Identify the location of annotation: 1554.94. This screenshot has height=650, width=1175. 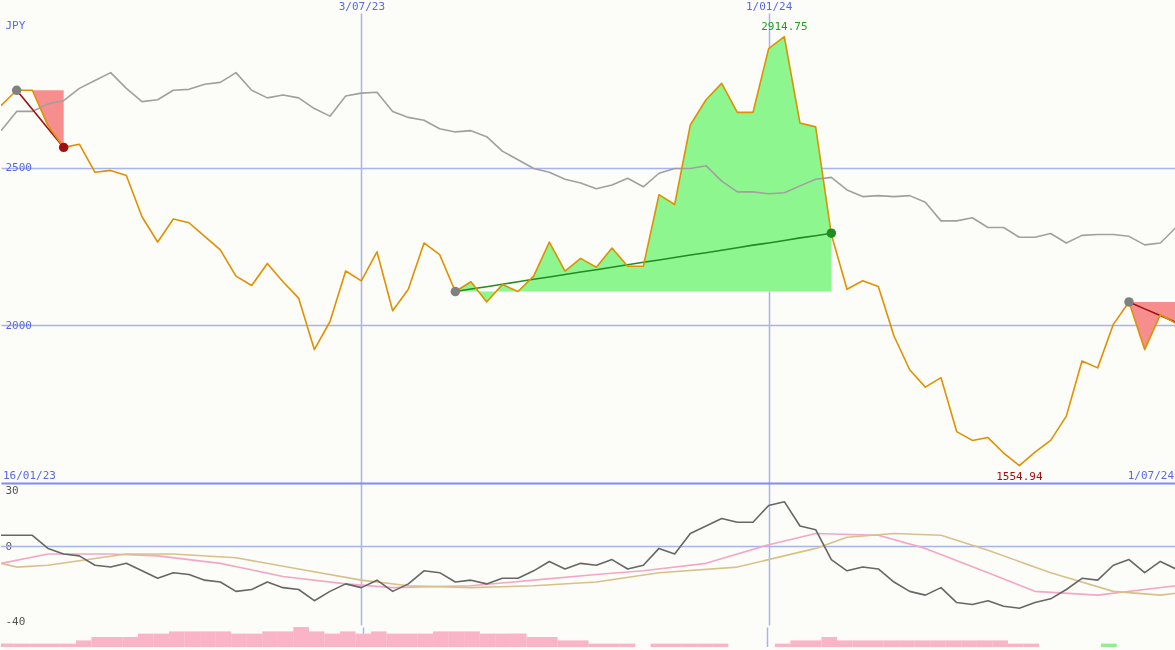
(1019, 476).